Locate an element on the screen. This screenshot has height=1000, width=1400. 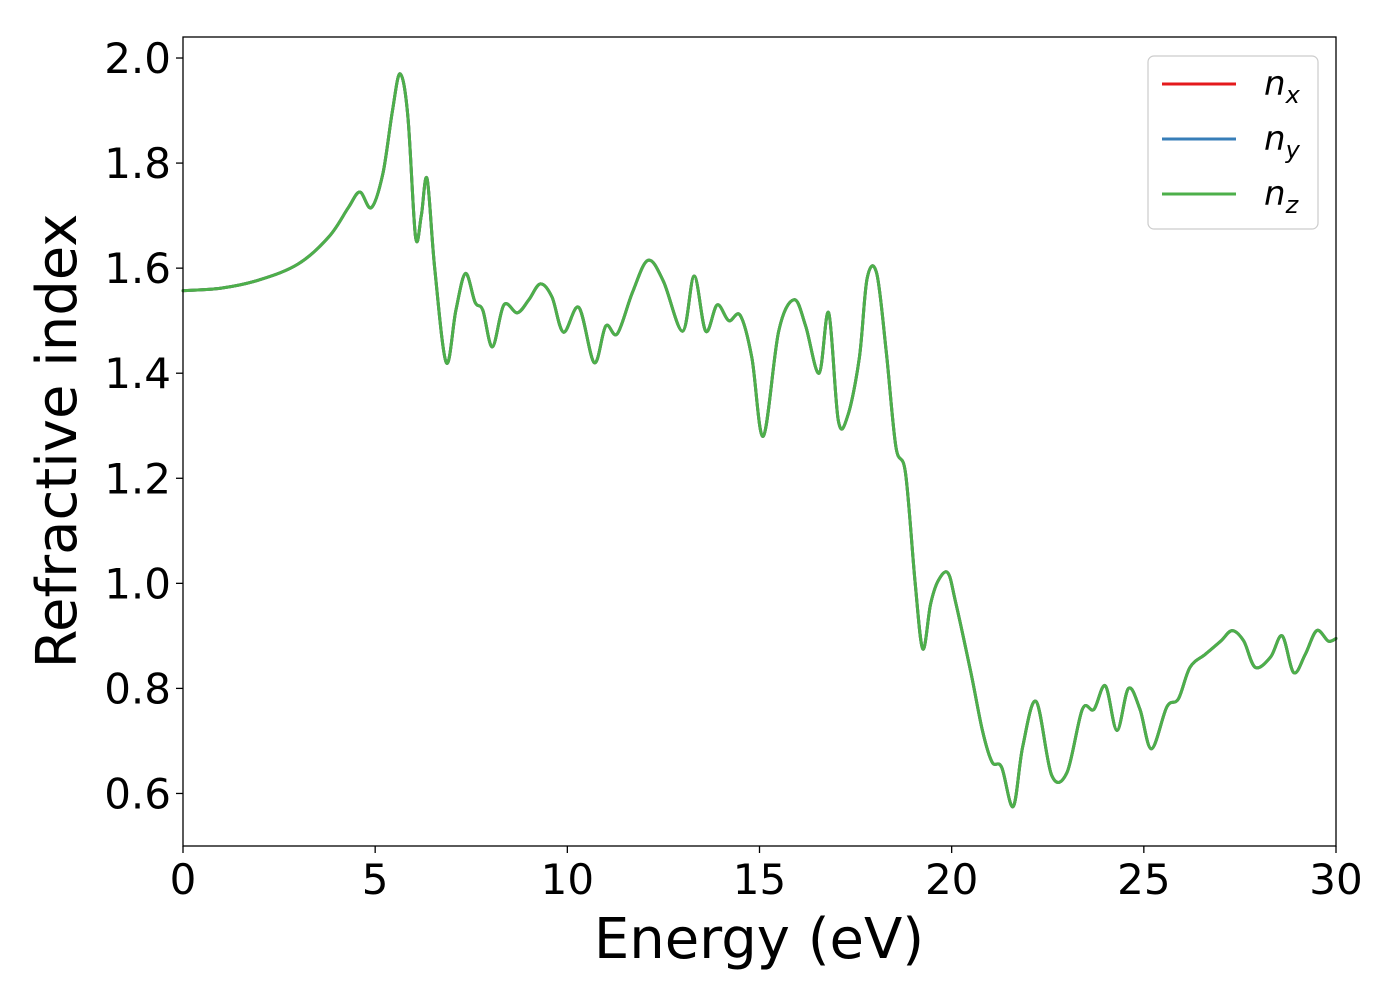
x-tick-label: 0 is located at coordinates (183, 879).